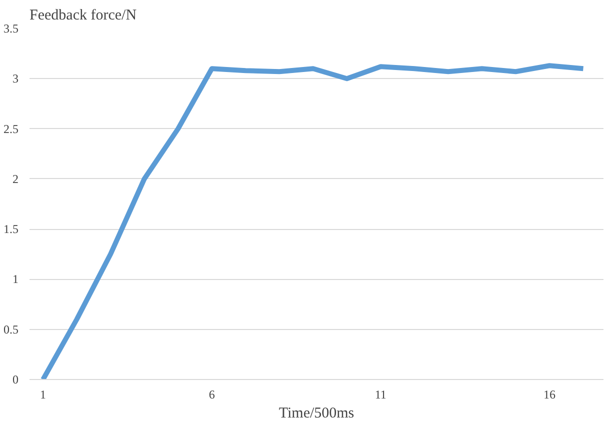 The width and height of the screenshot is (609, 424). Describe the element at coordinates (11, 329) in the screenshot. I see `y-tick-label: 0.5` at that location.